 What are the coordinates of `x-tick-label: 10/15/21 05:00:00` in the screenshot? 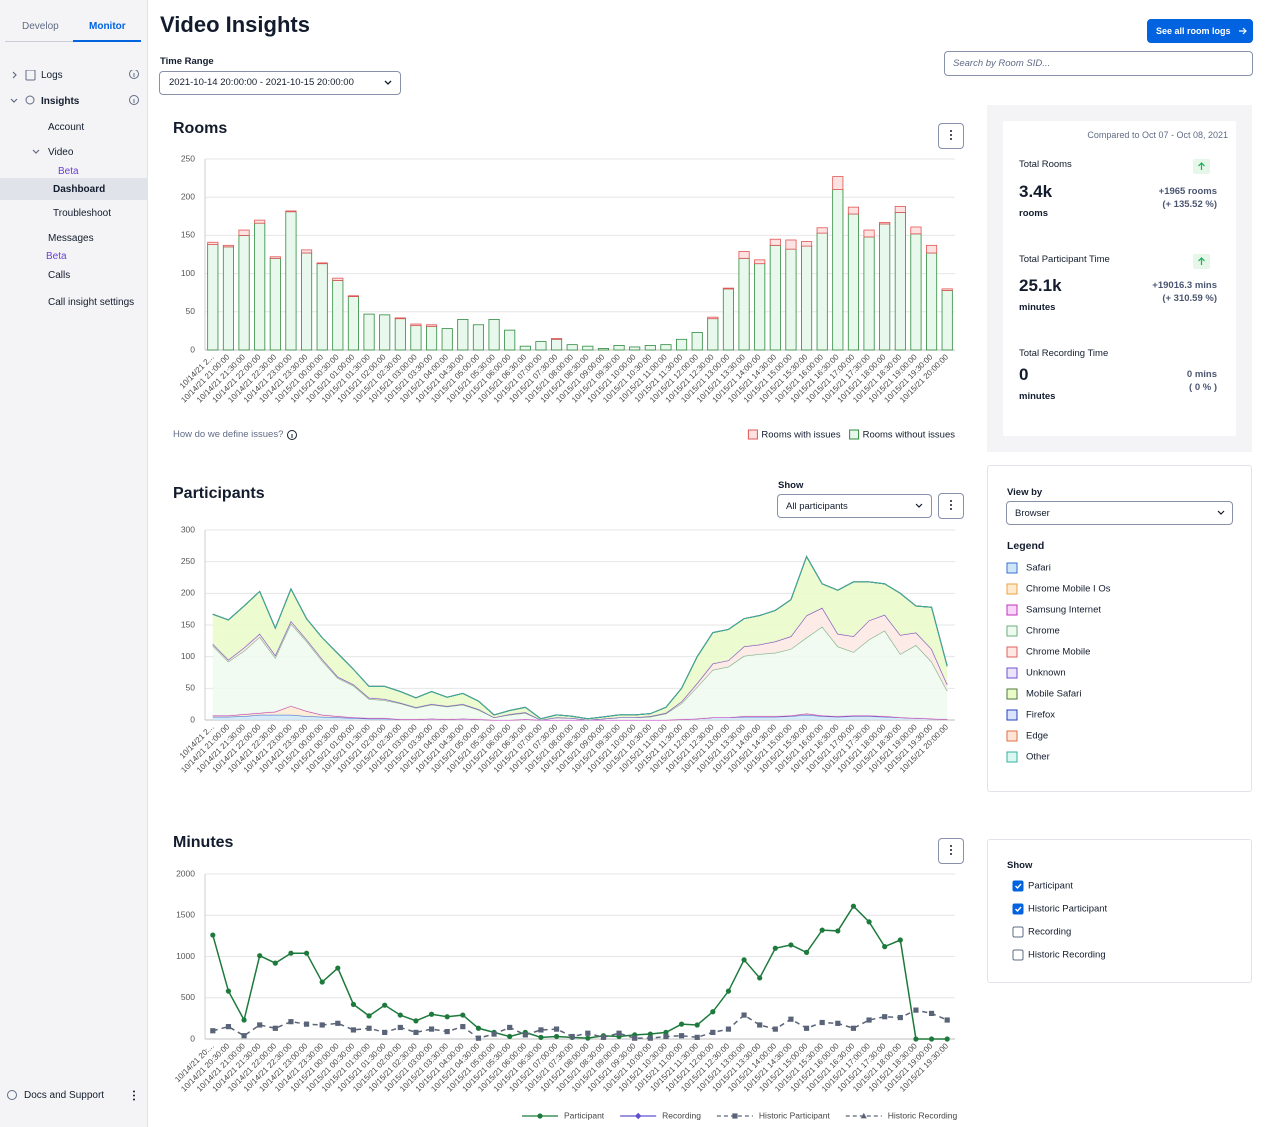 It's located at (455, 378).